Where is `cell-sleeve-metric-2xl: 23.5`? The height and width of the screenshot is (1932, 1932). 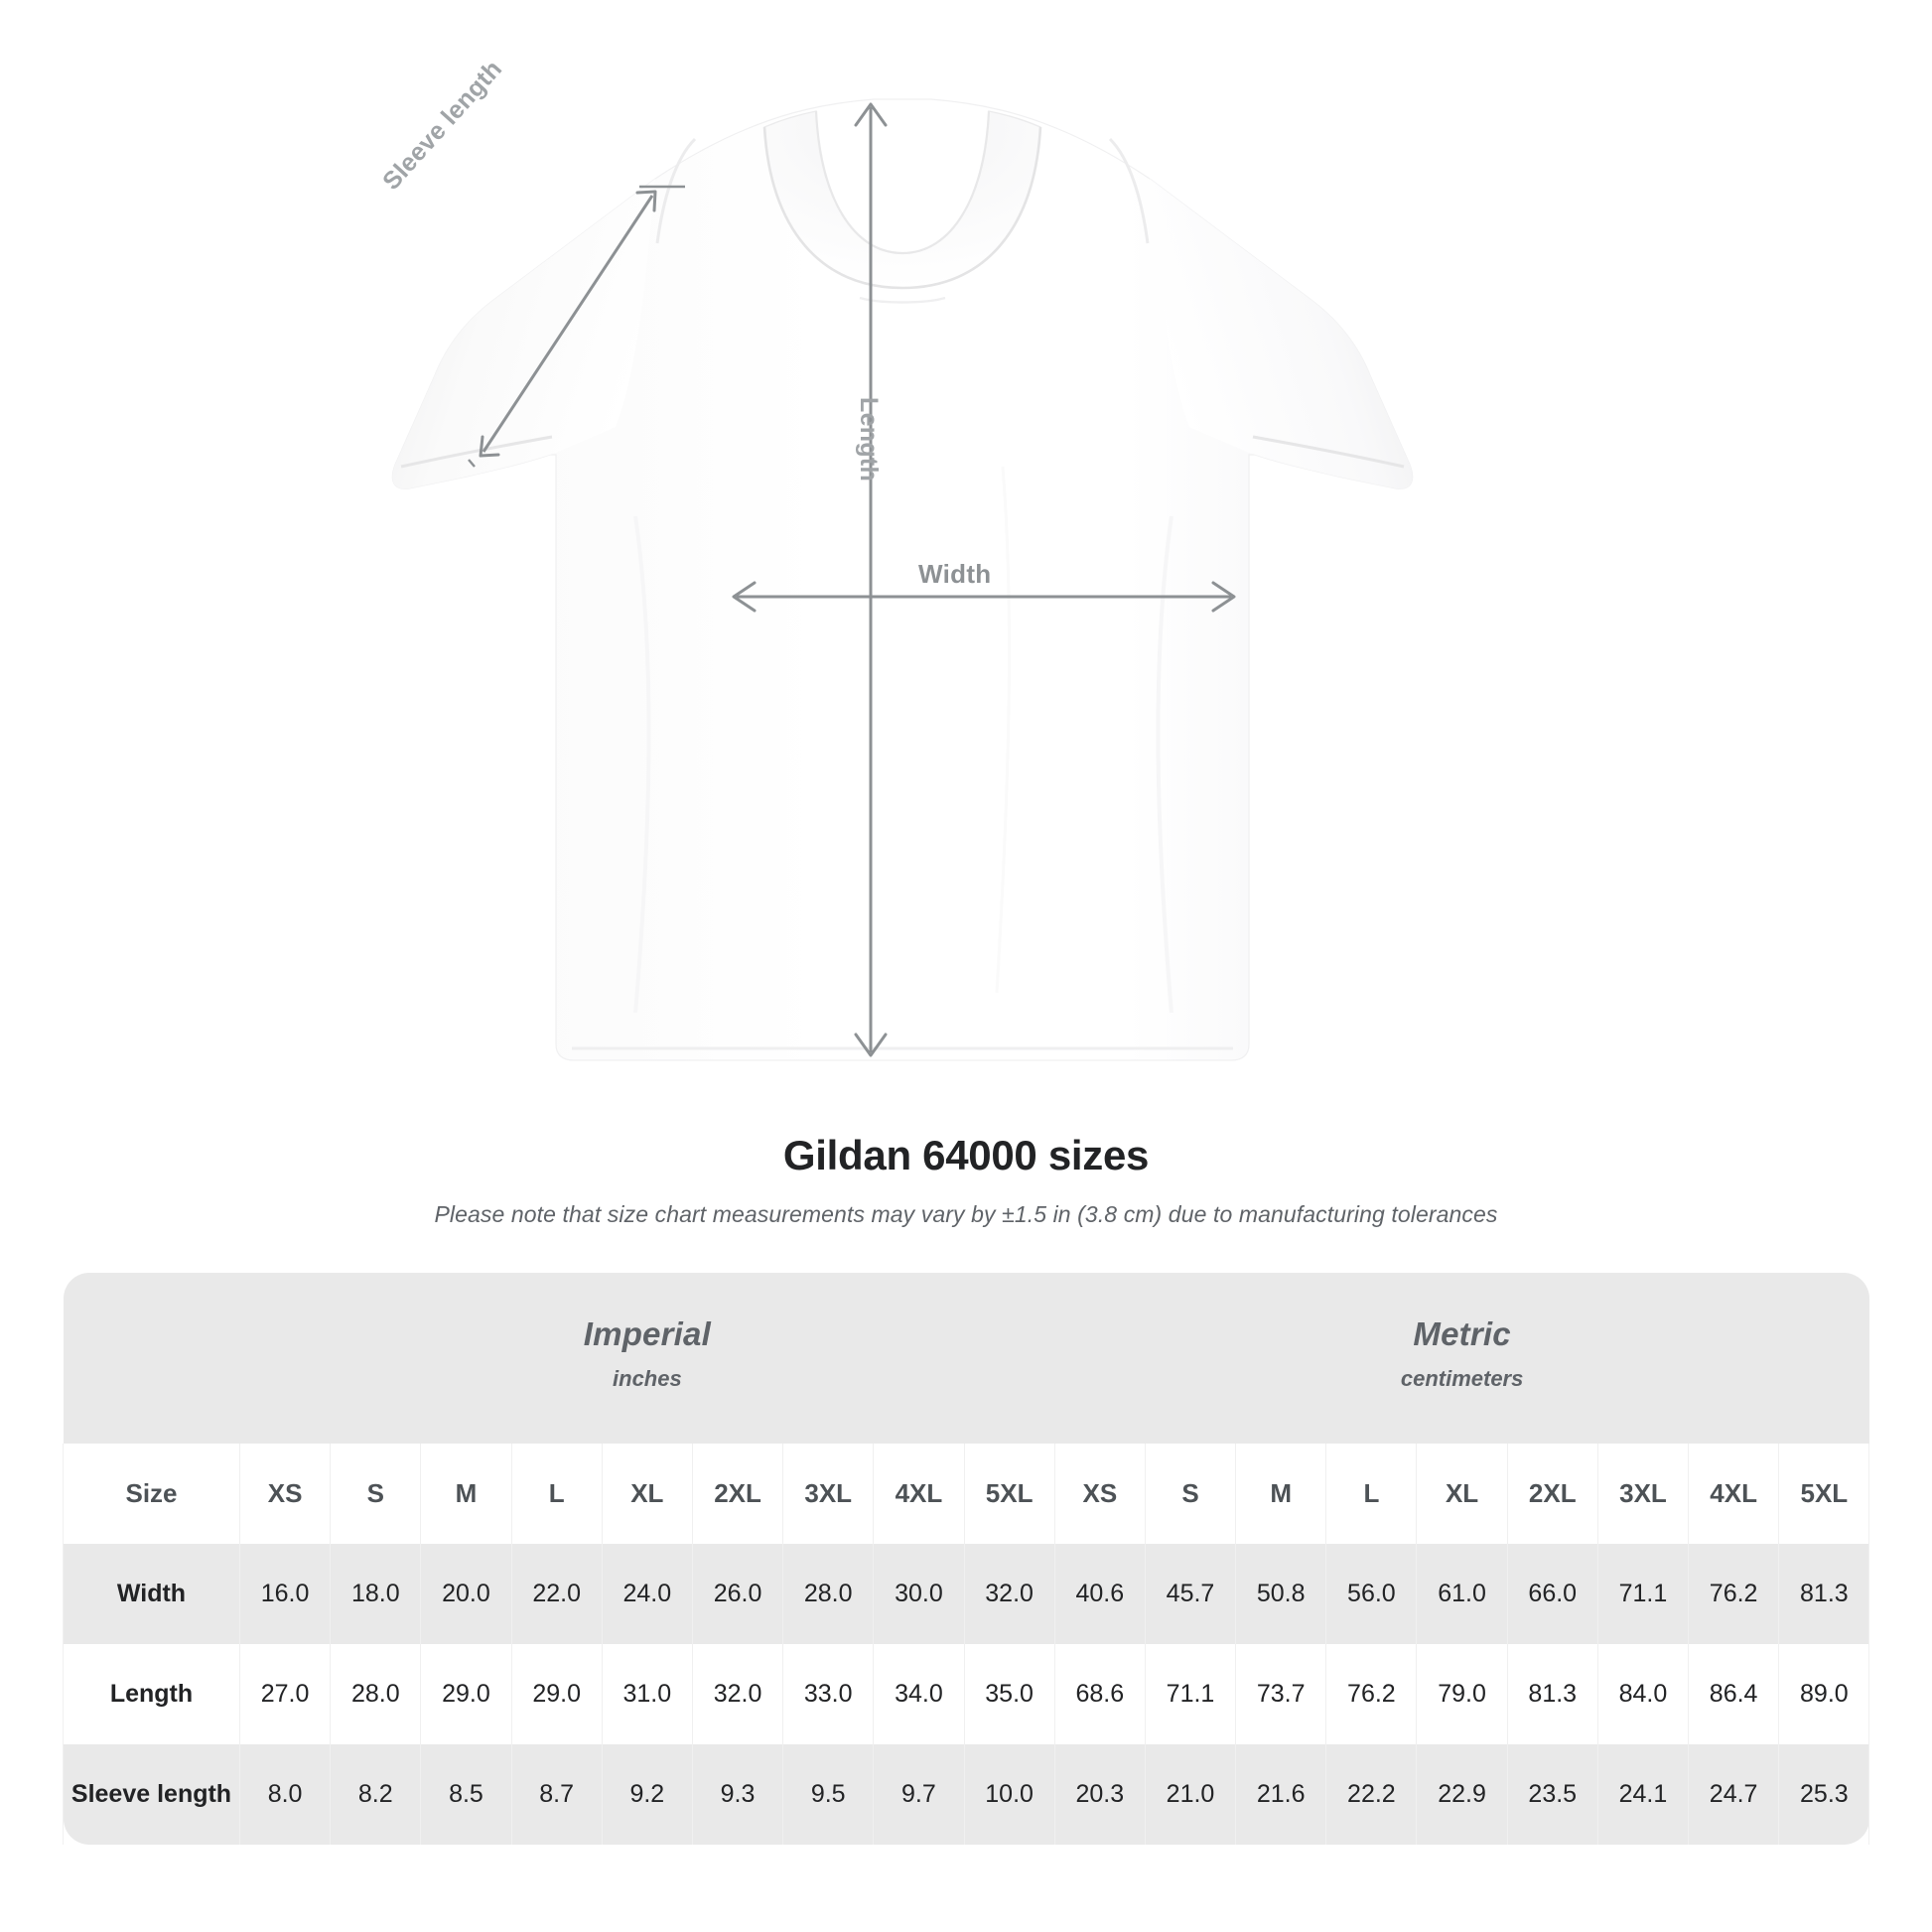 cell-sleeve-metric-2xl: 23.5 is located at coordinates (1552, 1794).